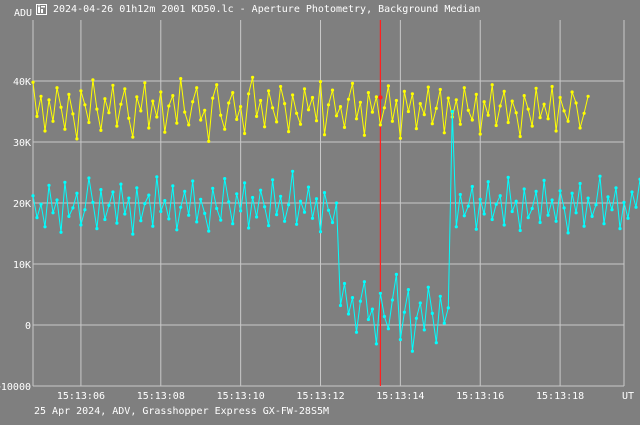 This screenshot has height=425, width=640. Describe the element at coordinates (320, 396) in the screenshot. I see `x-tick-label: 15:13:12` at that location.